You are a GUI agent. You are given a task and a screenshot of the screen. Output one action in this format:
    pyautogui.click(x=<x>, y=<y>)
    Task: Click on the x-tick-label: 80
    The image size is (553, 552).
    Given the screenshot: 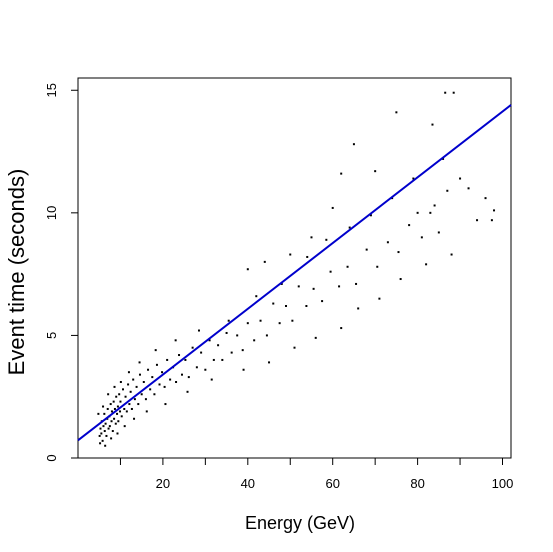 What is the action you would take?
    pyautogui.click(x=417, y=483)
    